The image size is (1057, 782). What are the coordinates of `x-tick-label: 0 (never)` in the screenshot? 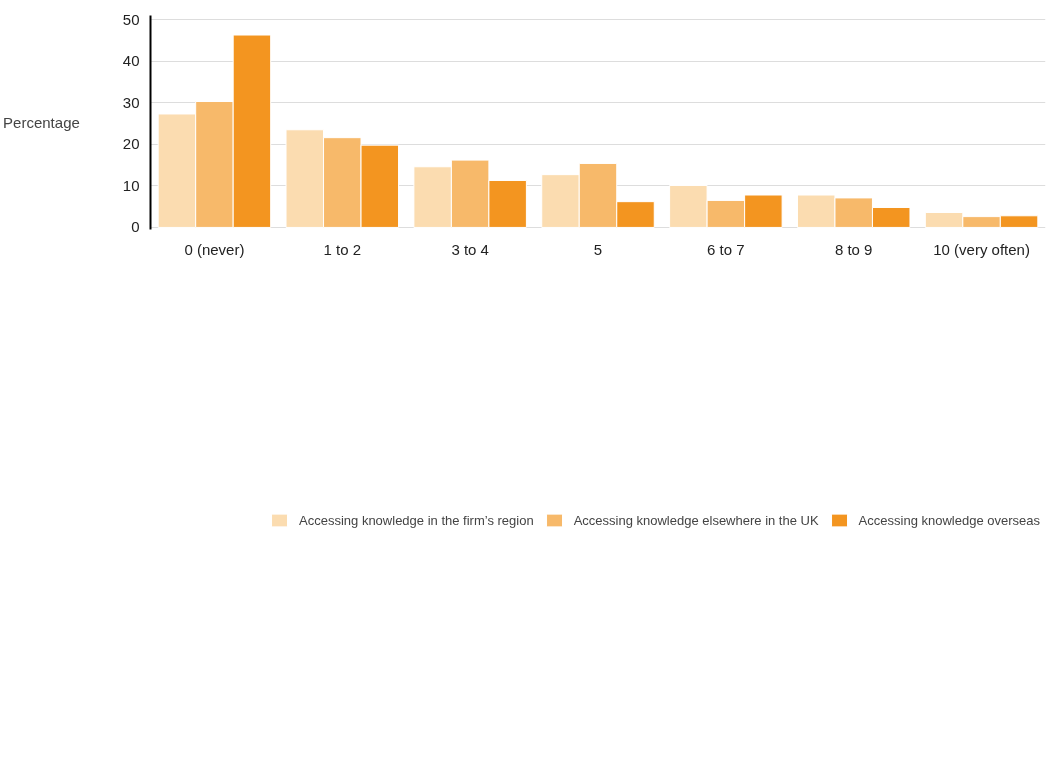 It's located at (214, 249).